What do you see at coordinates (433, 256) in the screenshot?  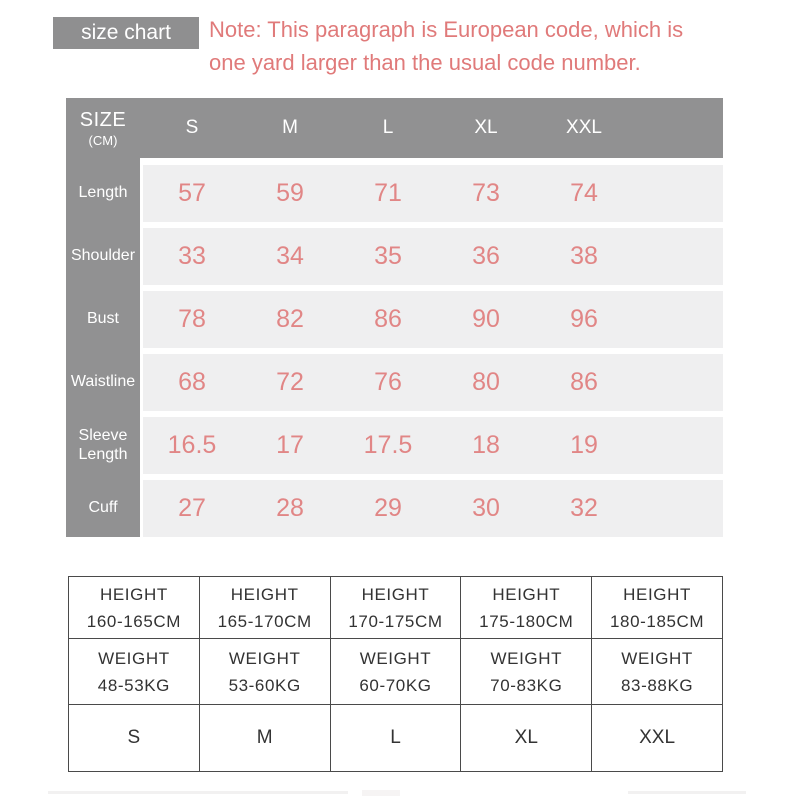 I see `row-values-band: 33 34 35 36 38` at bounding box center [433, 256].